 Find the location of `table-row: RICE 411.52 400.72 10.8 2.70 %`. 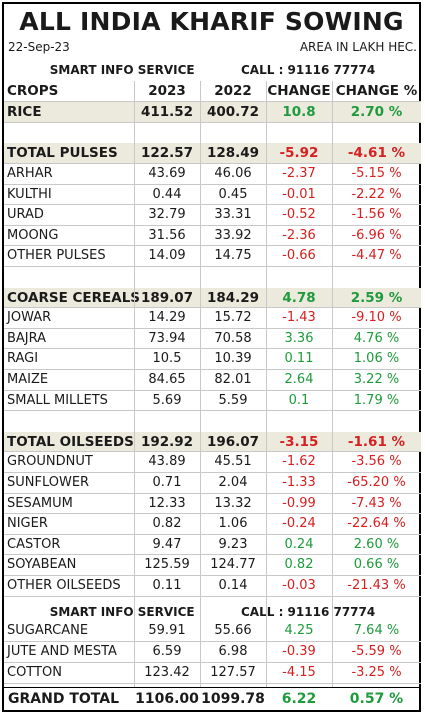

table-row: RICE 411.52 400.72 10.8 2.70 % is located at coordinates (212, 112).